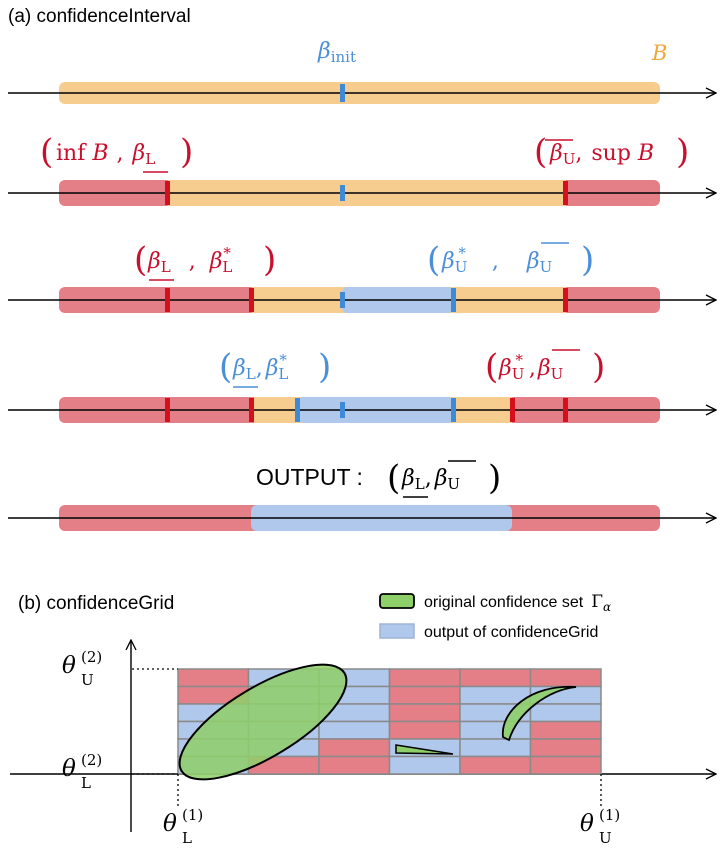 Image resolution: width=722 pixels, height=857 pixels. I want to click on output-label: OUTPUT :, so click(309, 477).